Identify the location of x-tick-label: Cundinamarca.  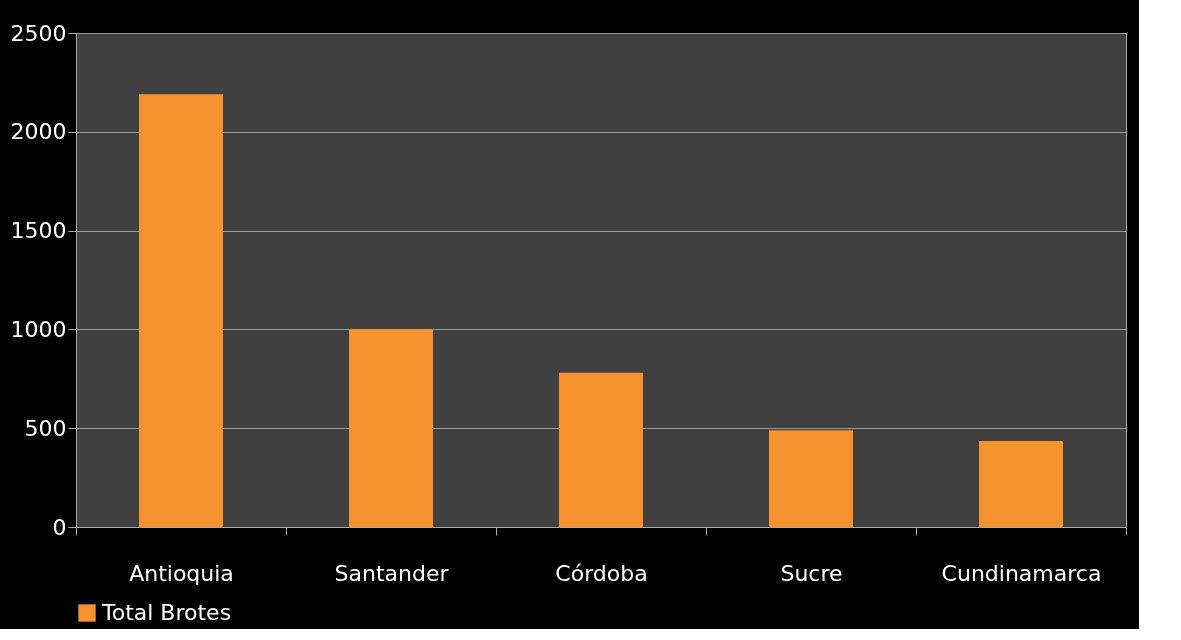
(1021, 573).